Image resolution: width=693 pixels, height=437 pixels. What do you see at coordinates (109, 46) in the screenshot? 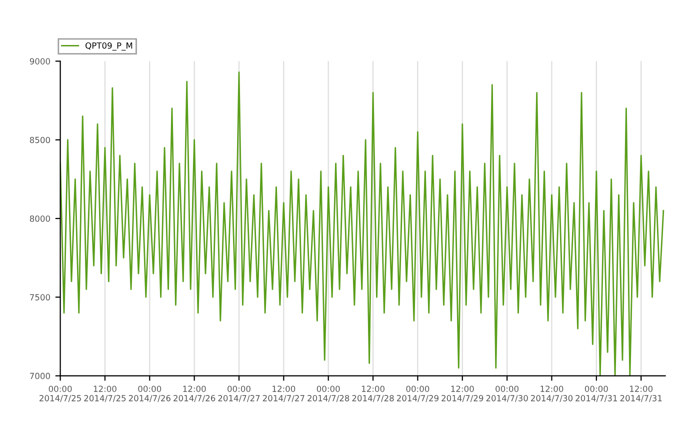
I see `legend-label: QPT09_P_M` at bounding box center [109, 46].